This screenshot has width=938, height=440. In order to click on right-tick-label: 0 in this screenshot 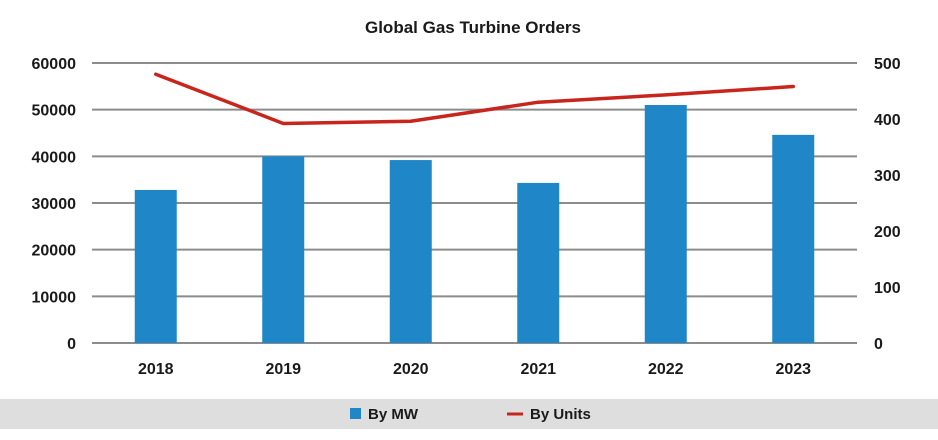, I will do `click(878, 344)`.